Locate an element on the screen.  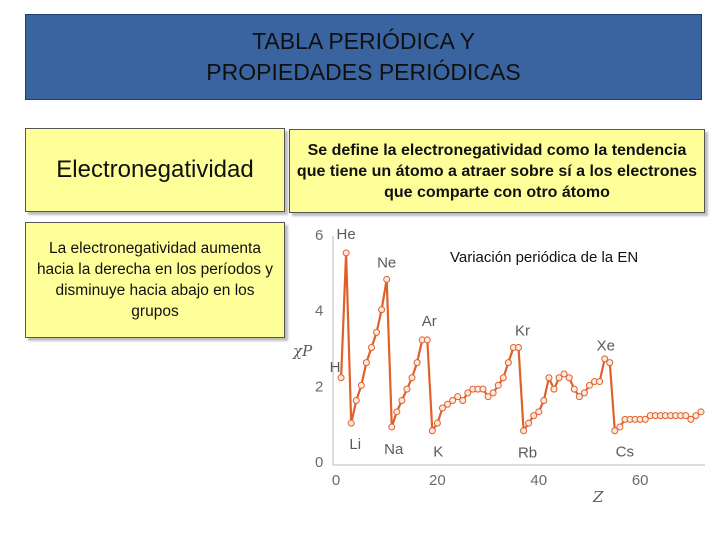
element-label: He is located at coordinates (346, 234).